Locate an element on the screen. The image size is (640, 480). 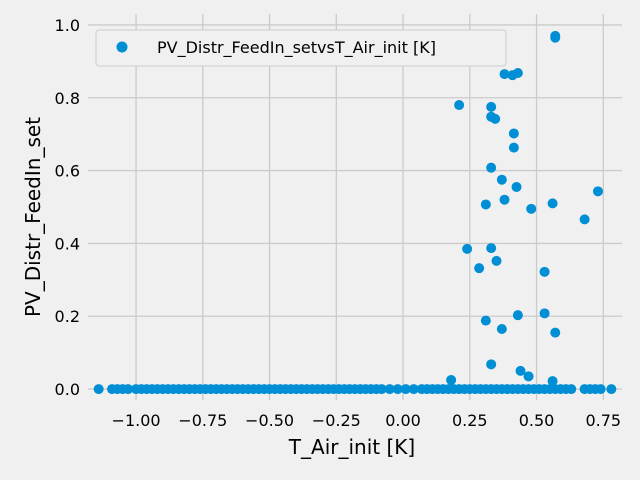
legend-box is located at coordinates (301, 48).